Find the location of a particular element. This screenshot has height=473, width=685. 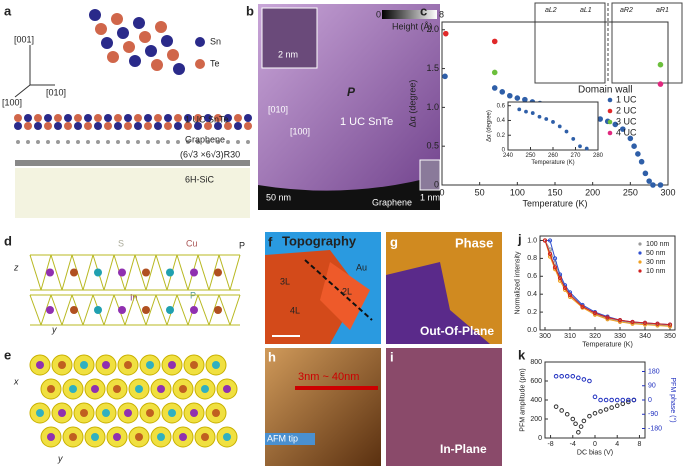

legend-label: 50 nm is located at coordinates (656, 253).